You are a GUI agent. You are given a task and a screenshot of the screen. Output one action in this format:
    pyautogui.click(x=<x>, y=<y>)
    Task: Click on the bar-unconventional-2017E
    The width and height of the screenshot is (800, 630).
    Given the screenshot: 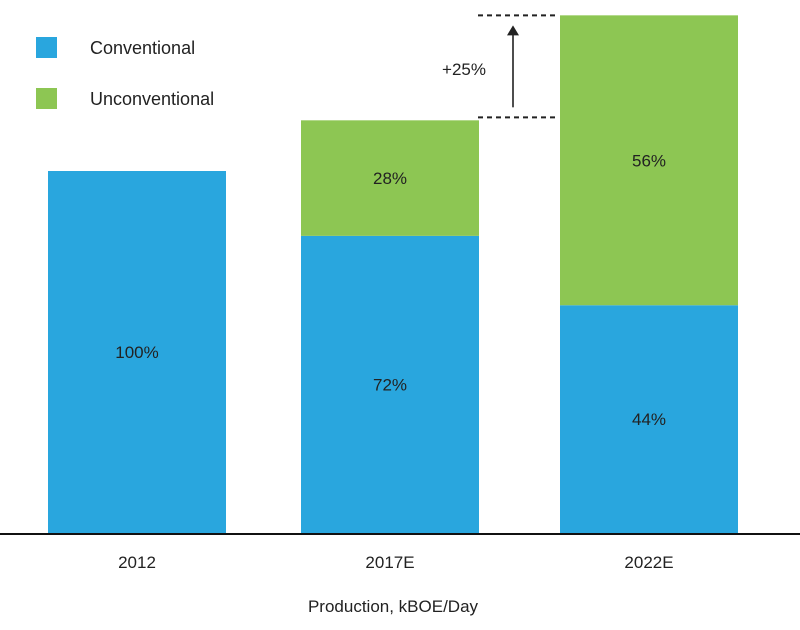 What is the action you would take?
    pyautogui.click(x=390, y=178)
    